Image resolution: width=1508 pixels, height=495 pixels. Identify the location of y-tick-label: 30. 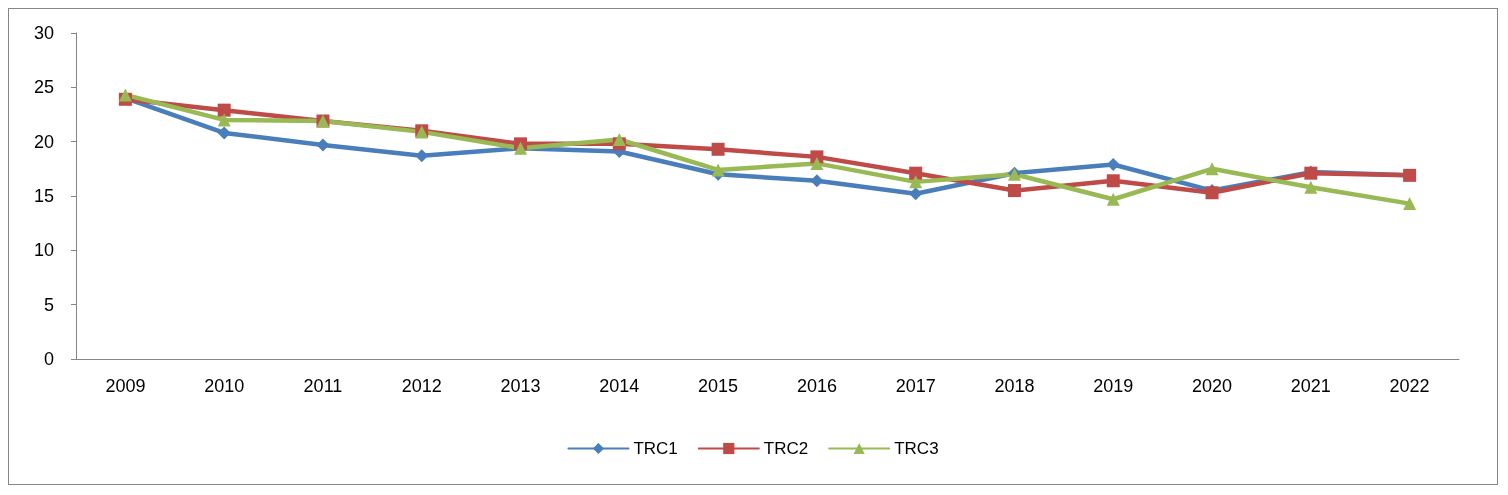
(43, 33).